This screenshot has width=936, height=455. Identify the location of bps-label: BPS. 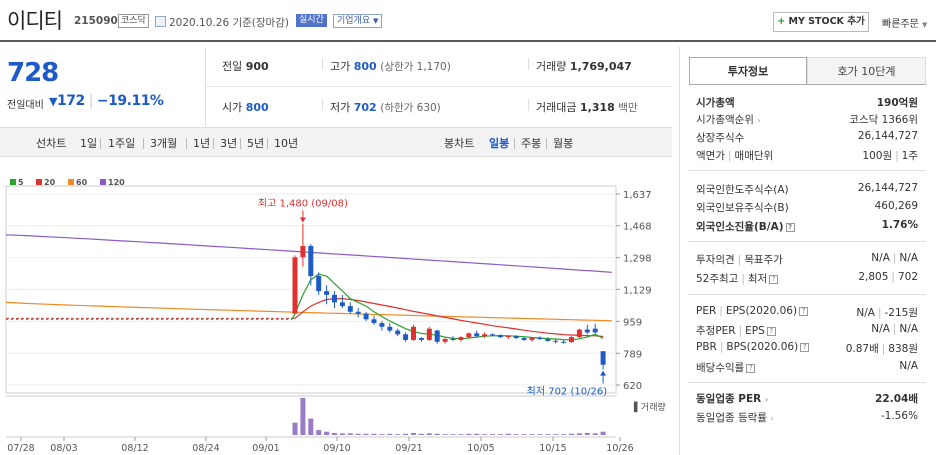
(736, 347).